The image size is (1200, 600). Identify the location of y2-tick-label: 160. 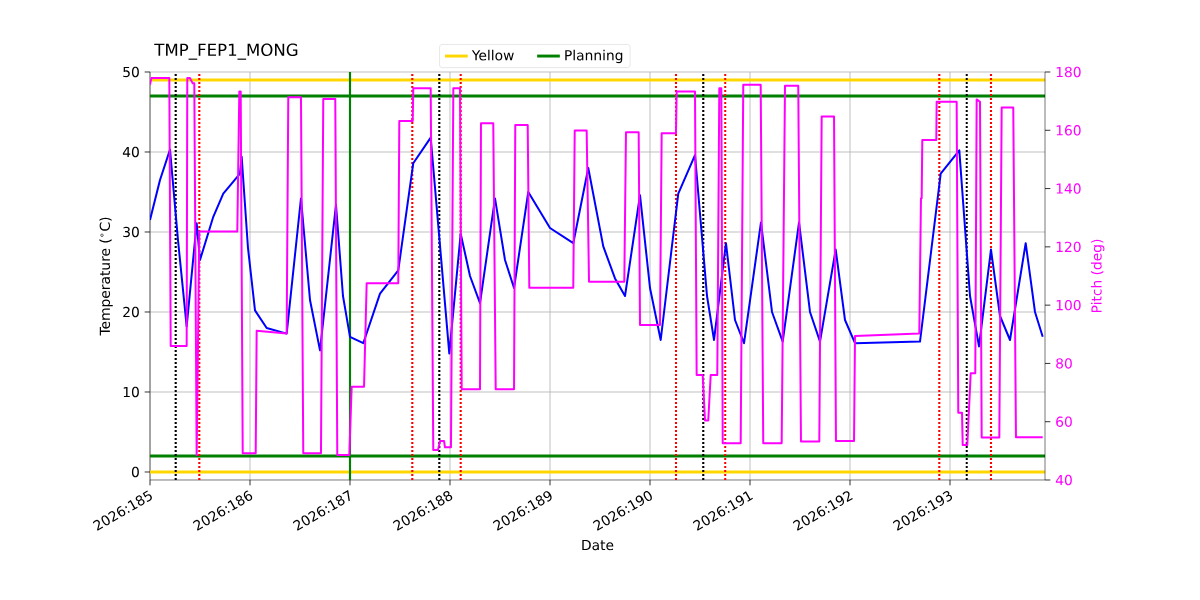
(1068, 130).